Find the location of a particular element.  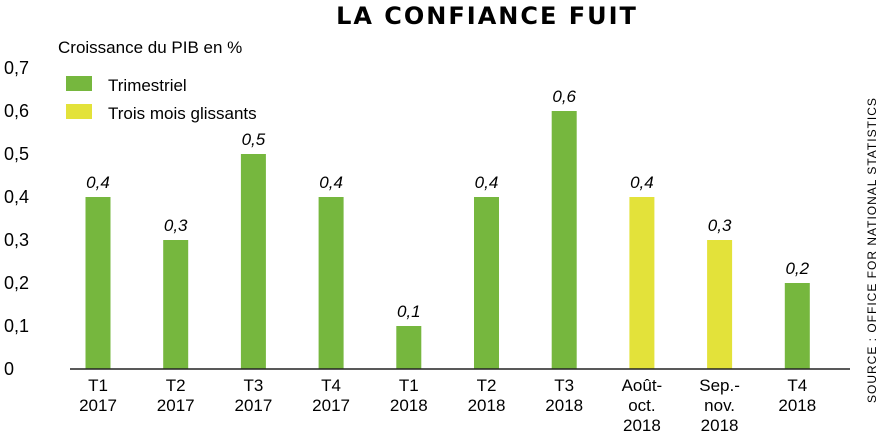

x-tick-label: T3 2017 is located at coordinates (253, 395).